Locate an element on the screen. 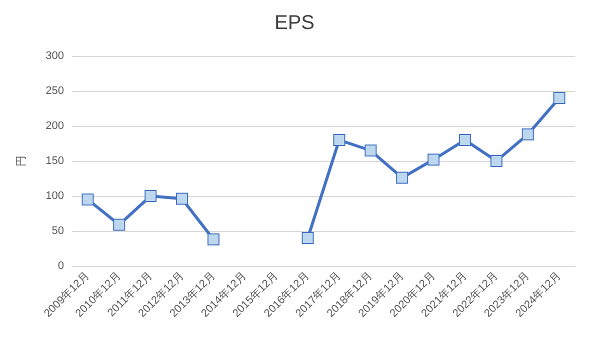 The width and height of the screenshot is (589, 338). chart-title: EPS is located at coordinates (294, 23).